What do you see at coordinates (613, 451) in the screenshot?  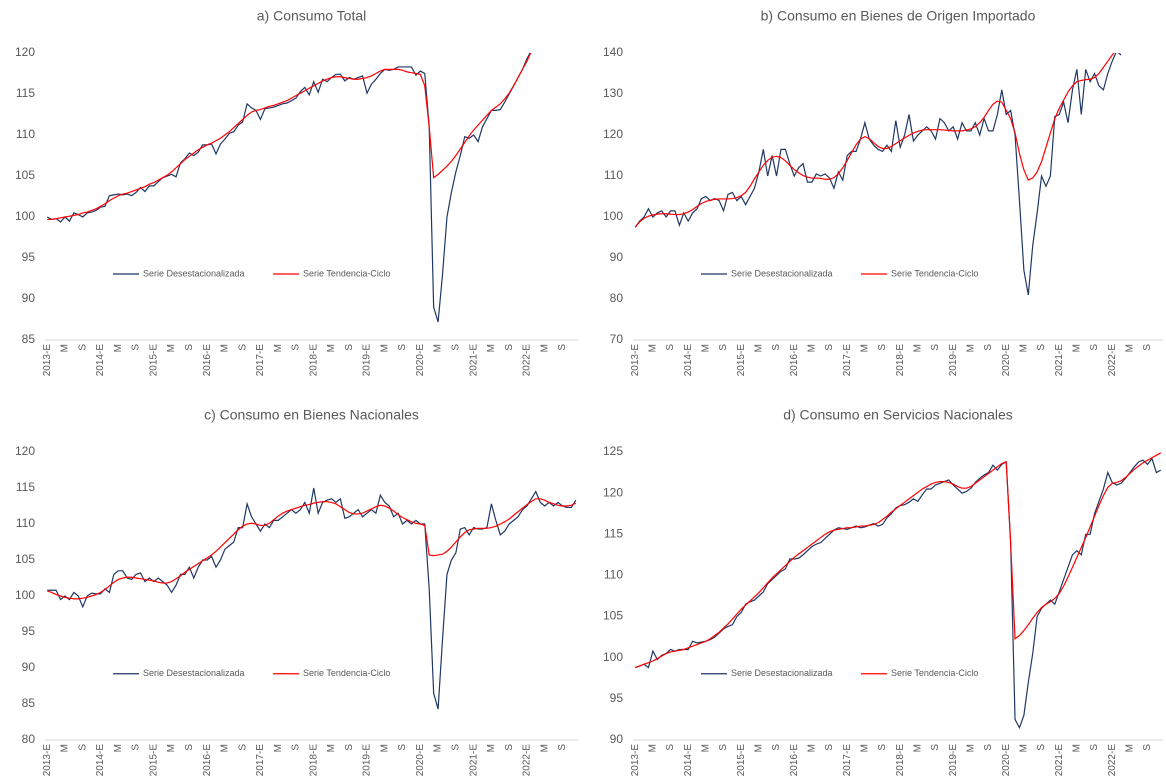 I see `y-tick-label: 125` at bounding box center [613, 451].